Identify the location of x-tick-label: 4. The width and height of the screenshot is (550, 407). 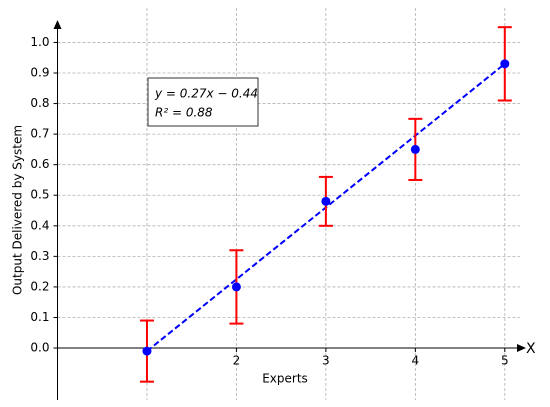
(416, 361).